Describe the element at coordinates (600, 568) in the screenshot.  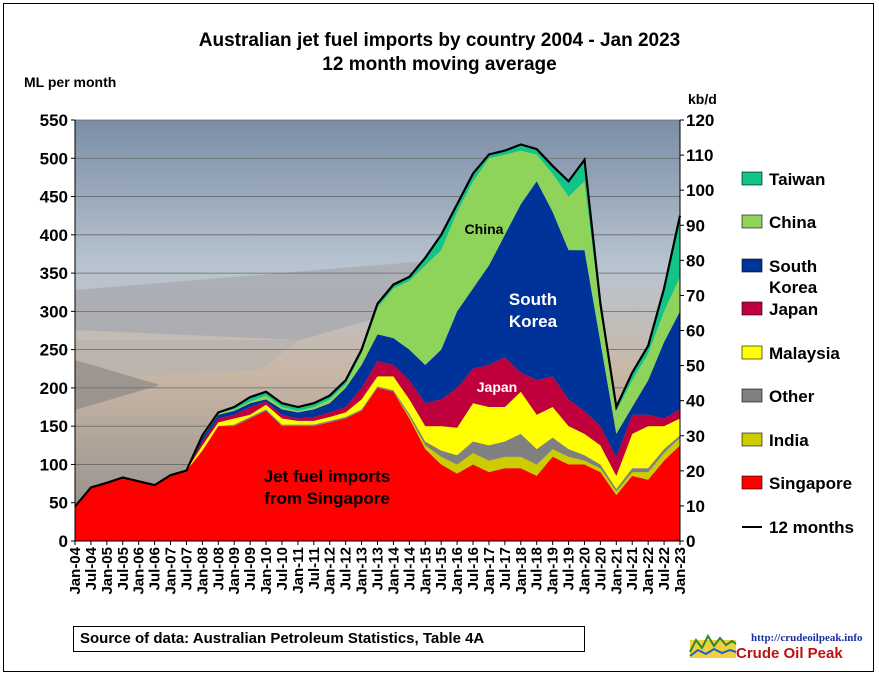
I see `x-tick-label: Jul-20` at that location.